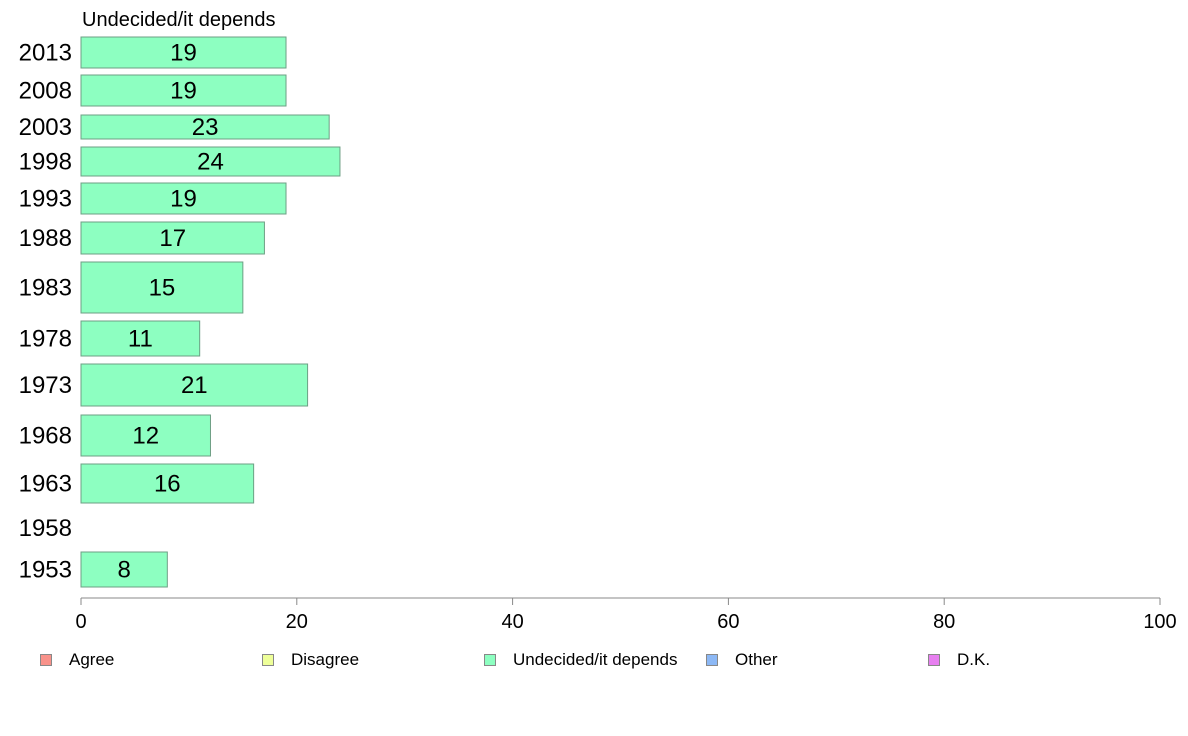 Image resolution: width=1188 pixels, height=736 pixels. I want to click on bar-value-label-1993: 19, so click(183, 199).